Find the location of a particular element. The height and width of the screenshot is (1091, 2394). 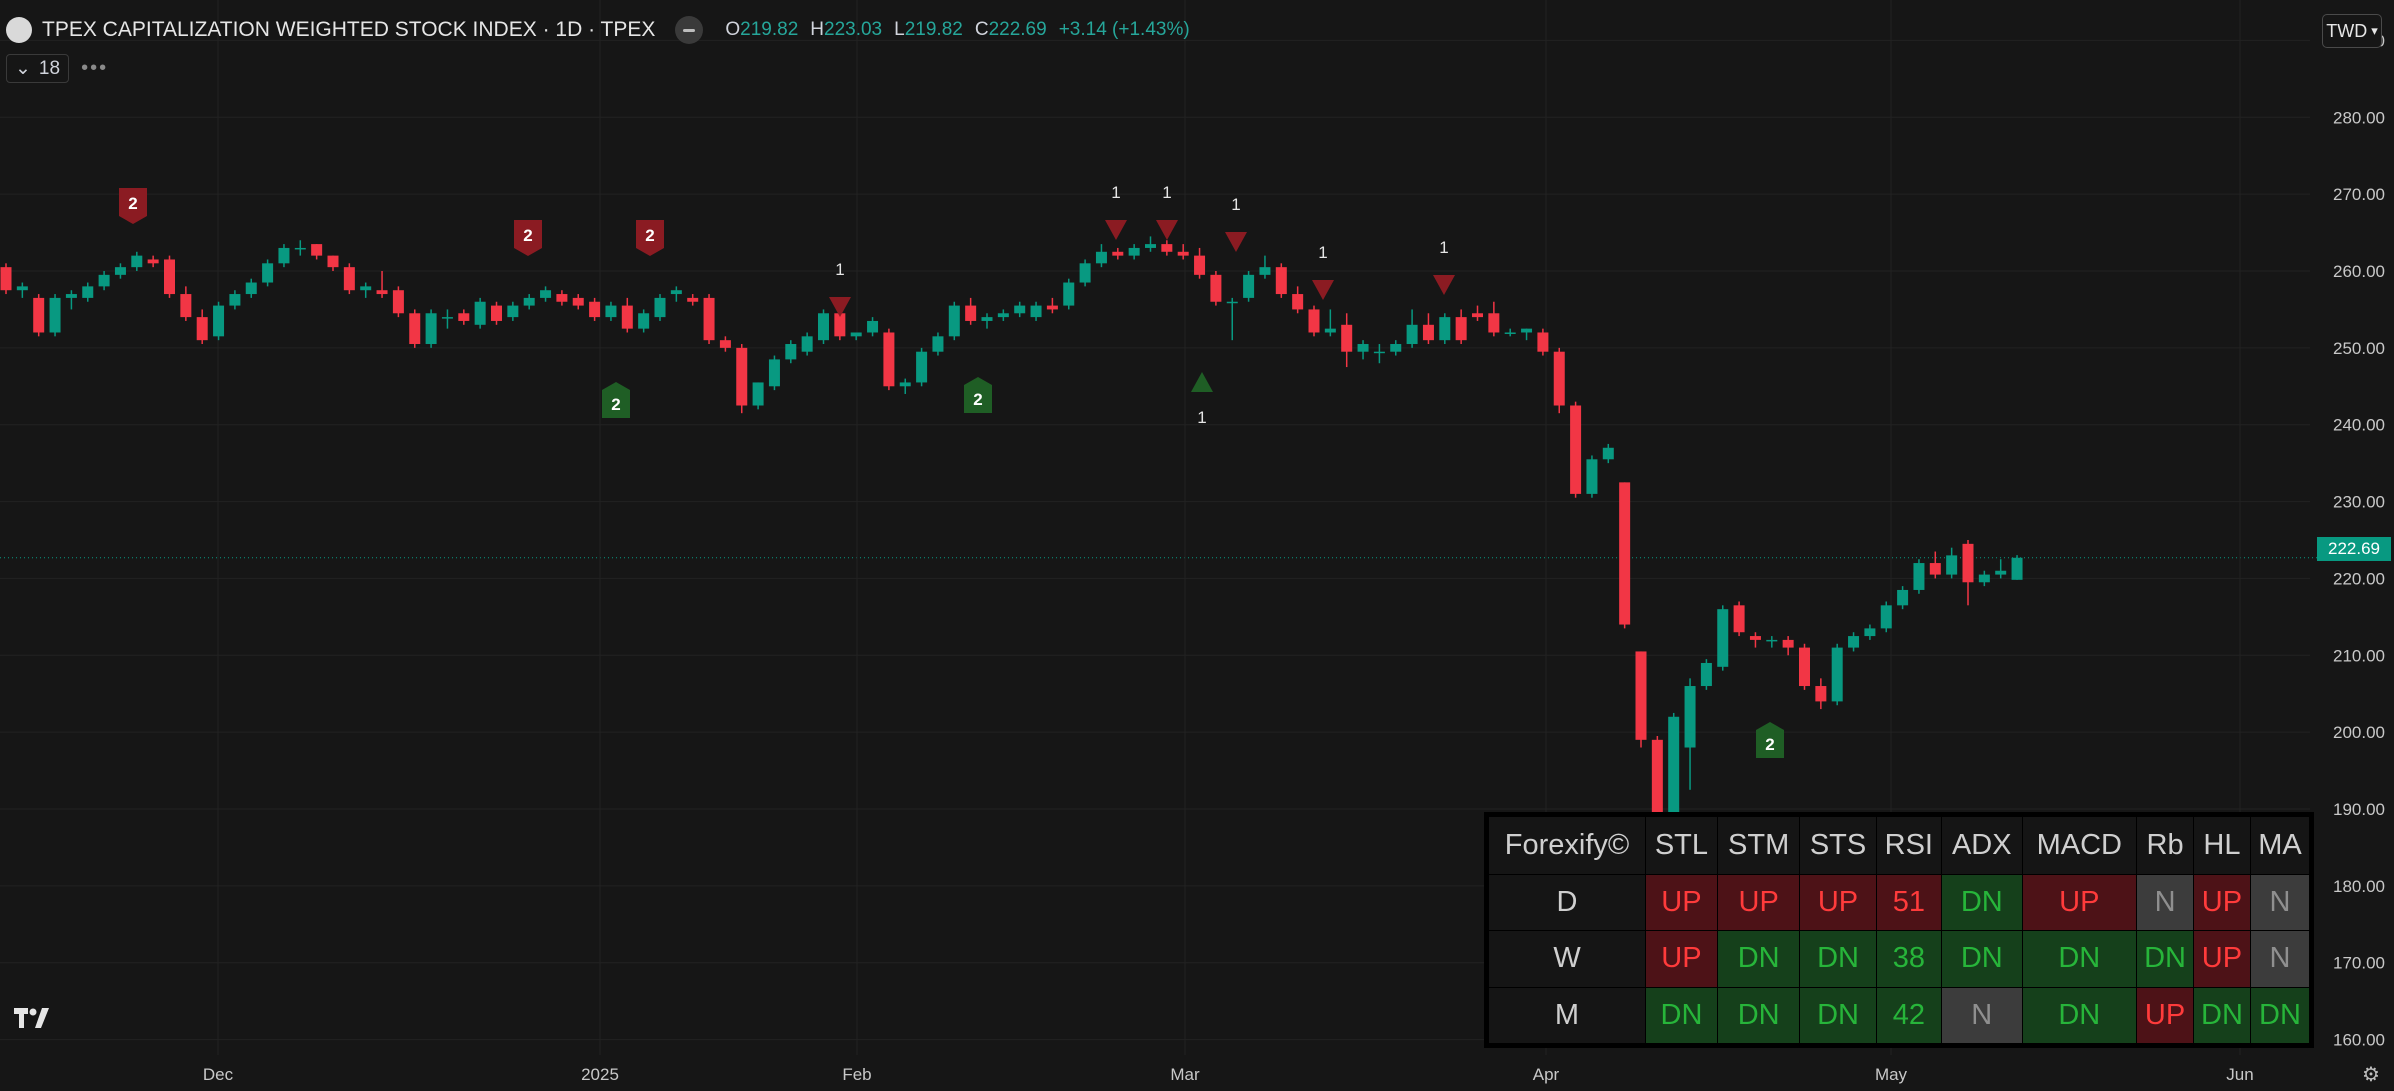

price-tick-label: 160.00 is located at coordinates (2359, 1040).